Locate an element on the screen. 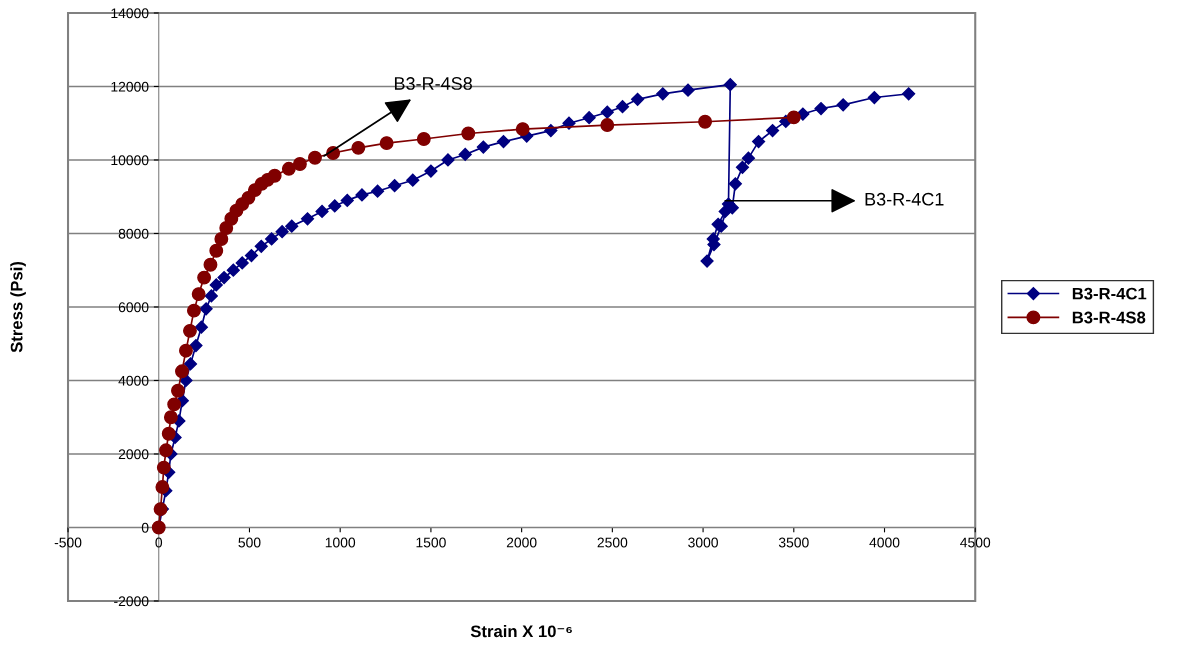  y-tick-label: 10000 is located at coordinates (130, 160).